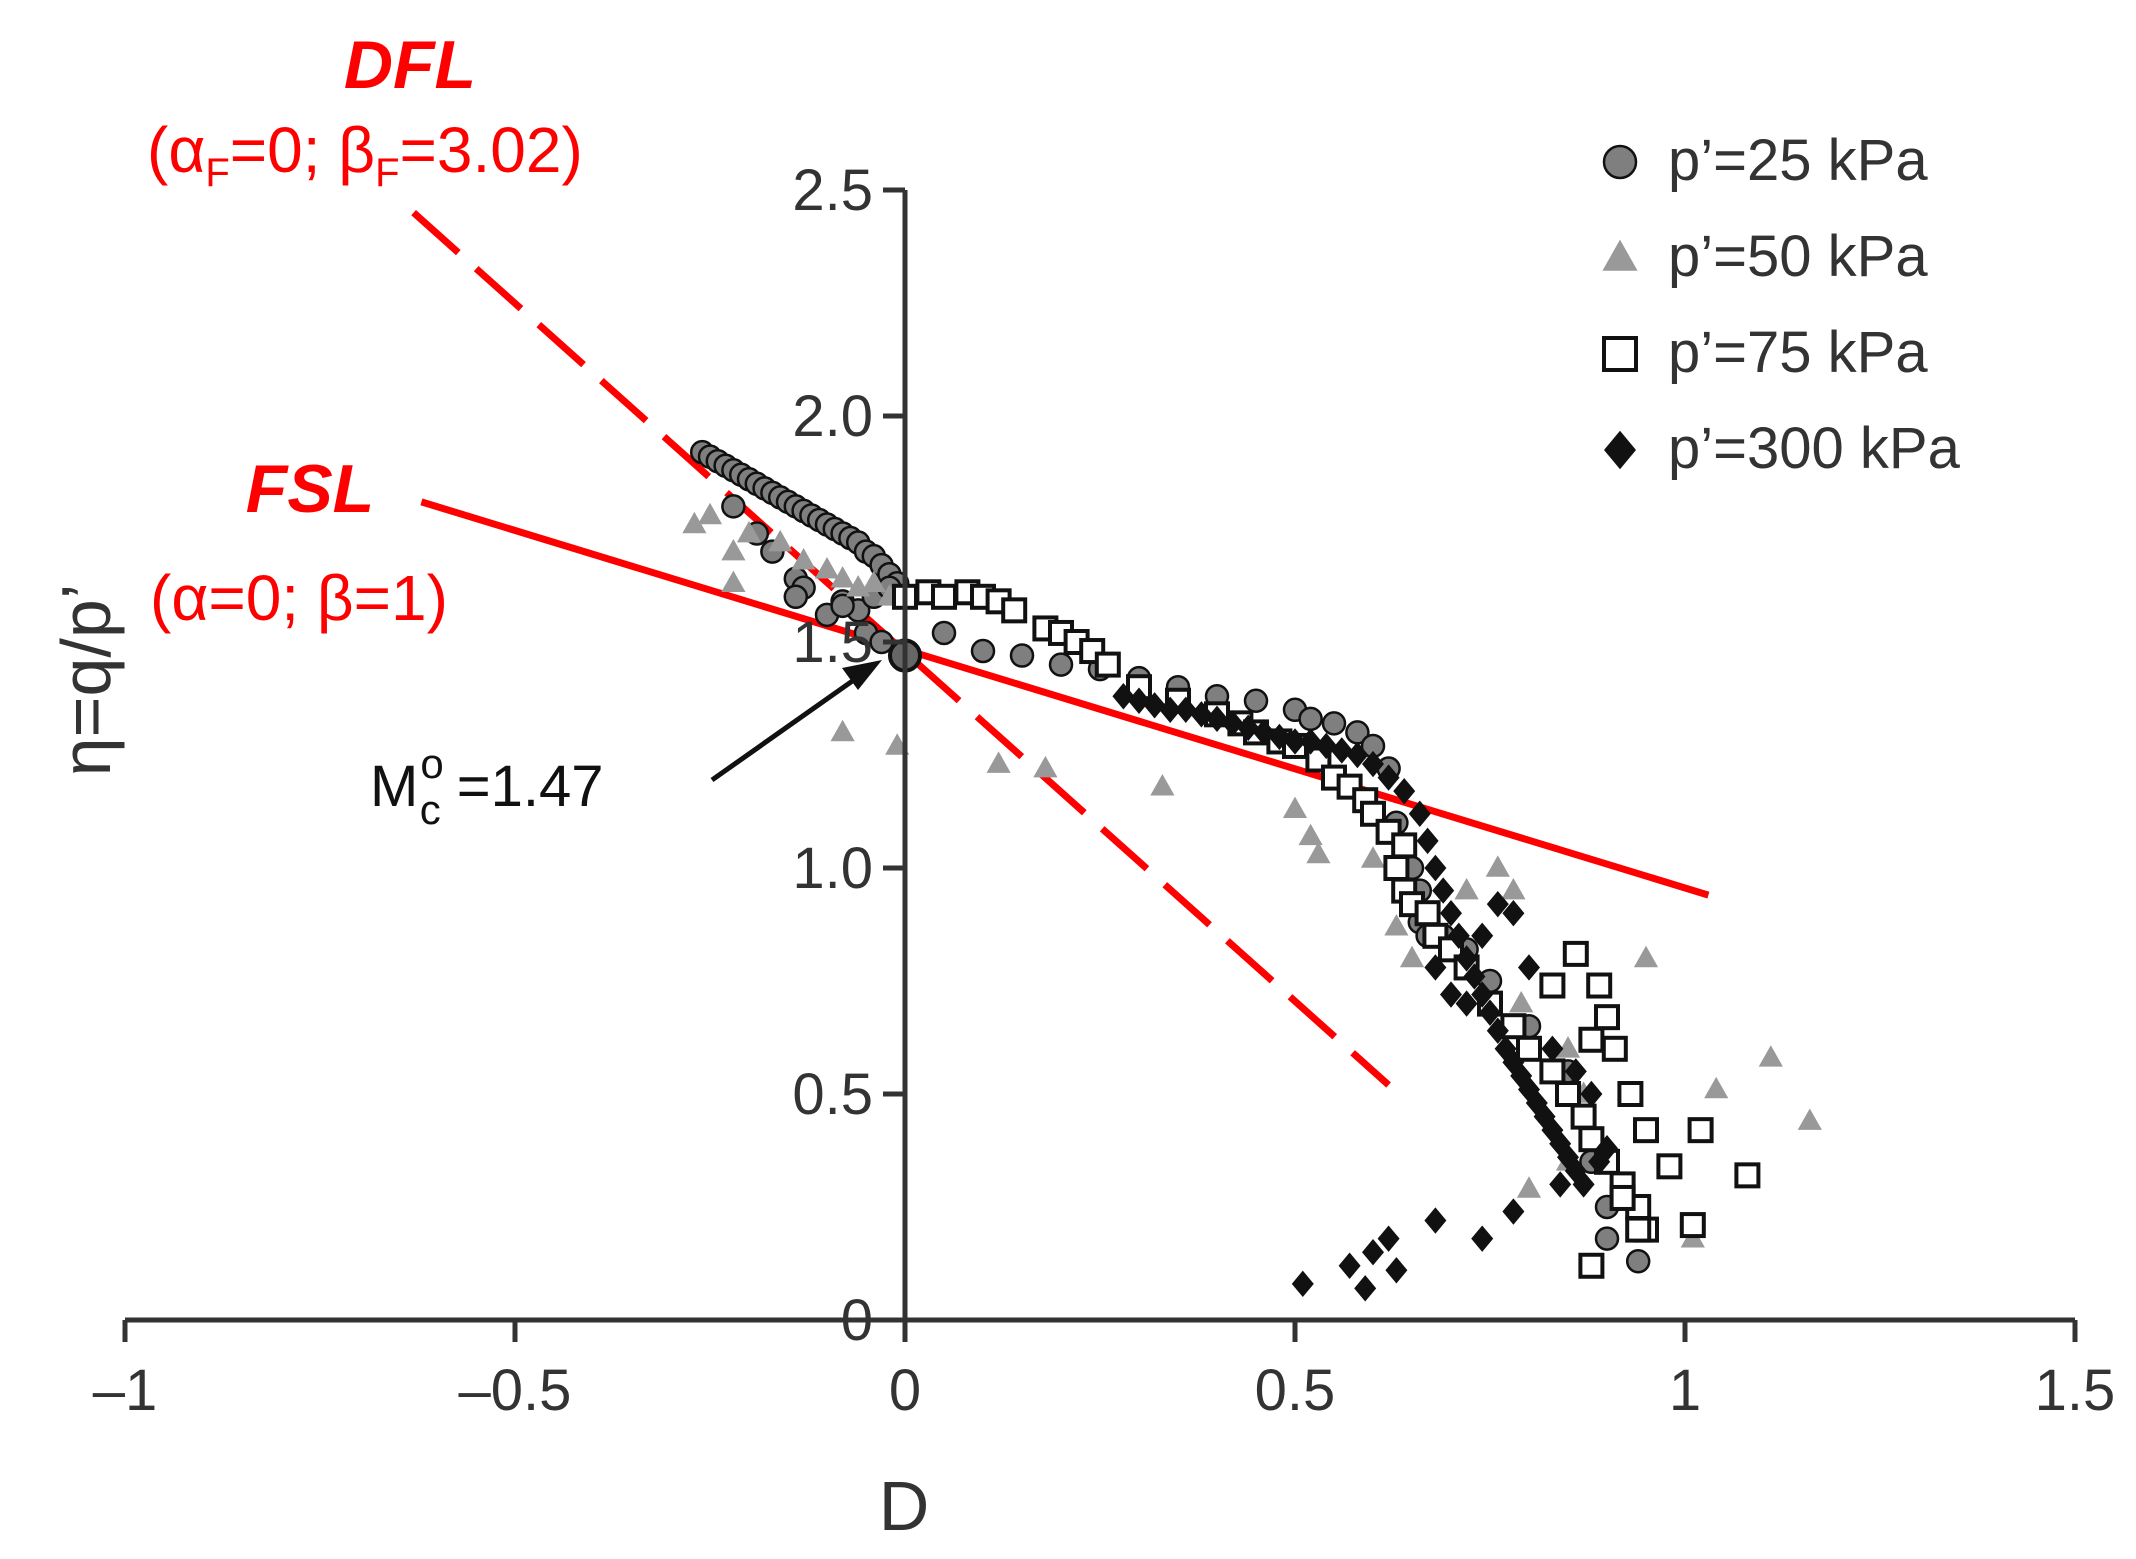 The width and height of the screenshot is (2136, 1559). What do you see at coordinates (217, 173) in the screenshot?
I see `dfl-alpha-sub: F` at bounding box center [217, 173].